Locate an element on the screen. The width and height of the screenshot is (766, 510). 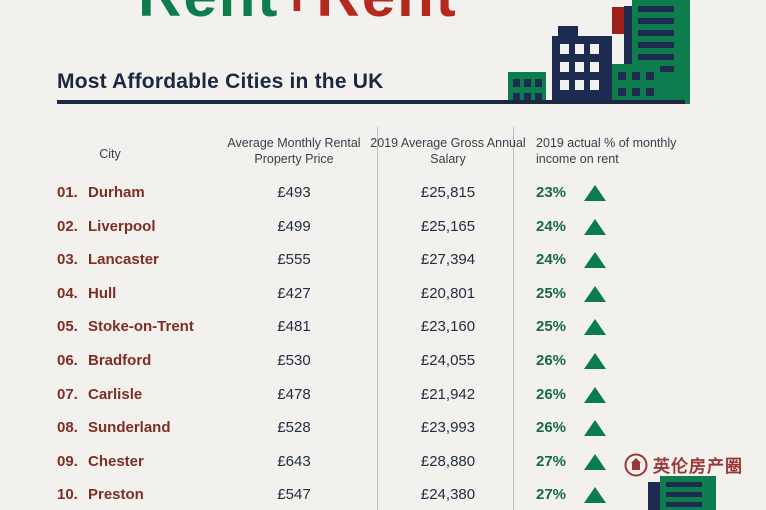
row-salary: £20,801 is located at coordinates (448, 293).